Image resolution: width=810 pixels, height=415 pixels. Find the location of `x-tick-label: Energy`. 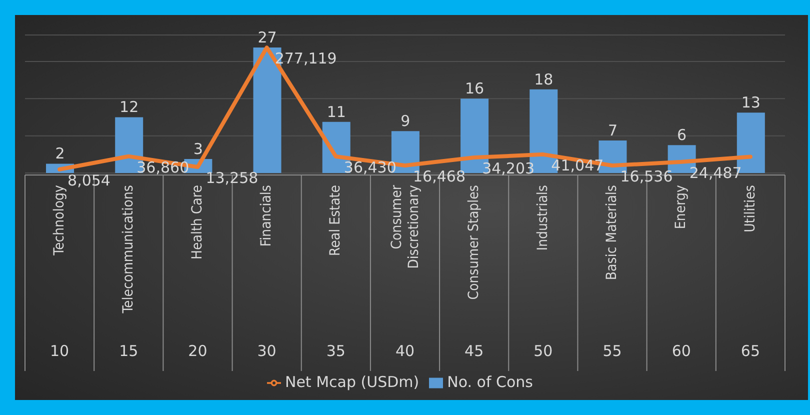

x-tick-label: Energy is located at coordinates (681, 207).